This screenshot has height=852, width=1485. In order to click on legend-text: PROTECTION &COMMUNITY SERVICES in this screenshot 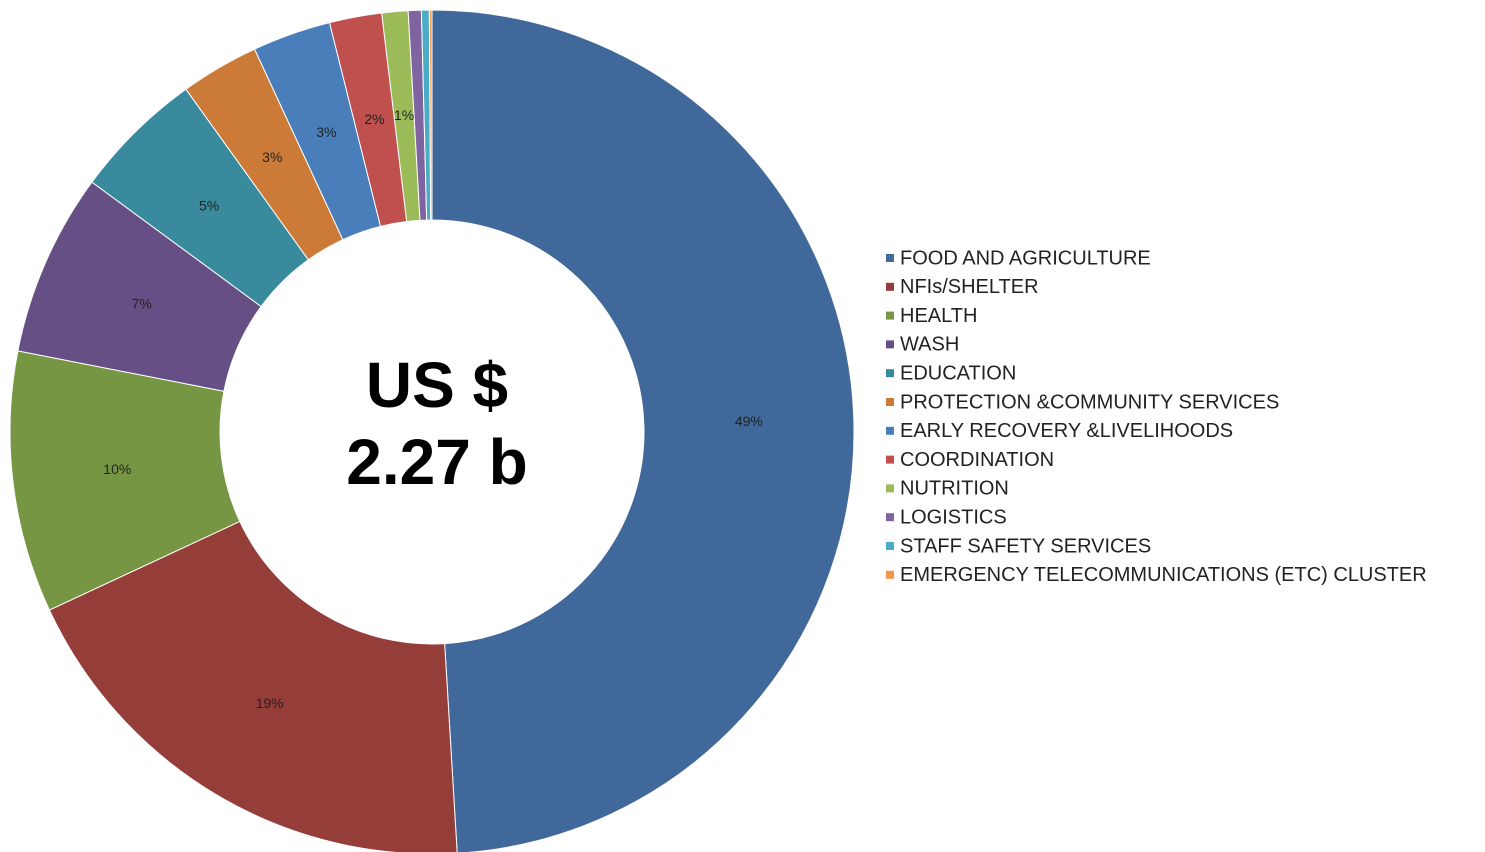, I will do `click(1089, 402)`.